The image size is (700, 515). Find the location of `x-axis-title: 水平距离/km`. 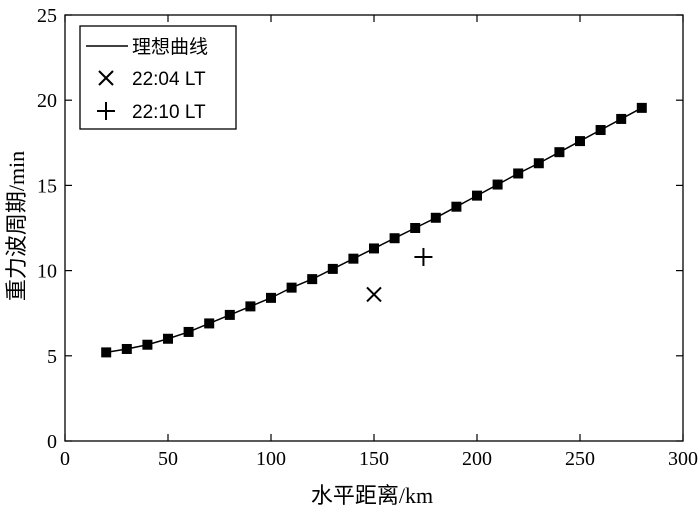

x-axis-title: 水平距离/km is located at coordinates (372, 495).